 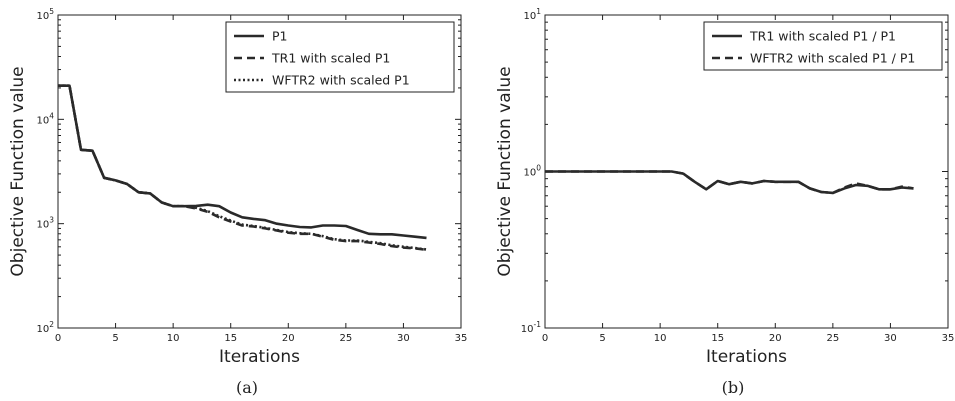 I want to click on y-tick-exponent: 4, so click(x=51, y=115).